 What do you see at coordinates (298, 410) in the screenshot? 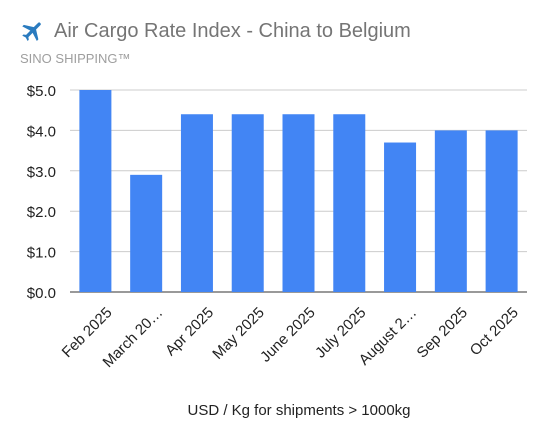
I see `x-axis-label: USD / Kg for shipments > 1000kg` at bounding box center [298, 410].